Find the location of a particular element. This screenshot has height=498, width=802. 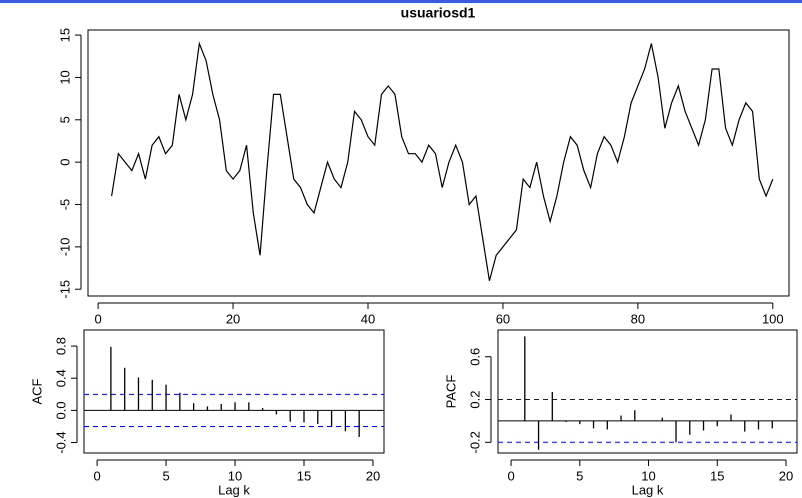

y-axis-label: PACF is located at coordinates (450, 392).